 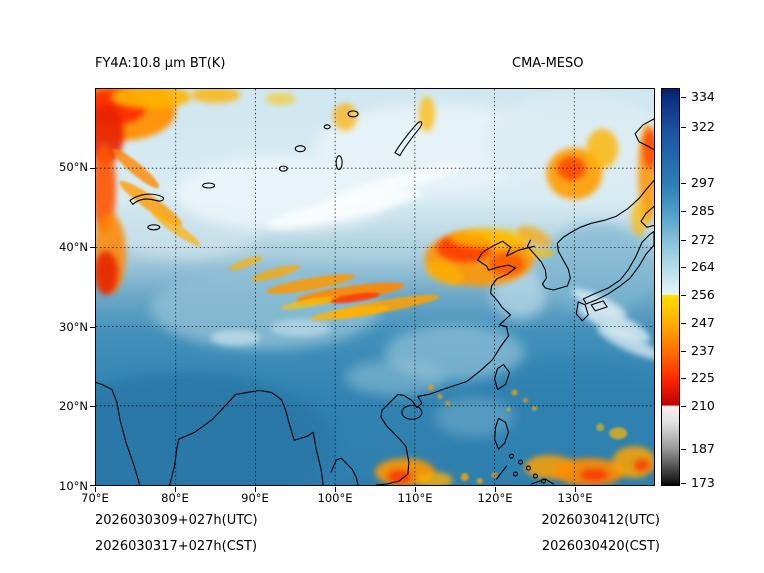 I want to click on colorbar-tick-label-322: 322, so click(x=703, y=126).